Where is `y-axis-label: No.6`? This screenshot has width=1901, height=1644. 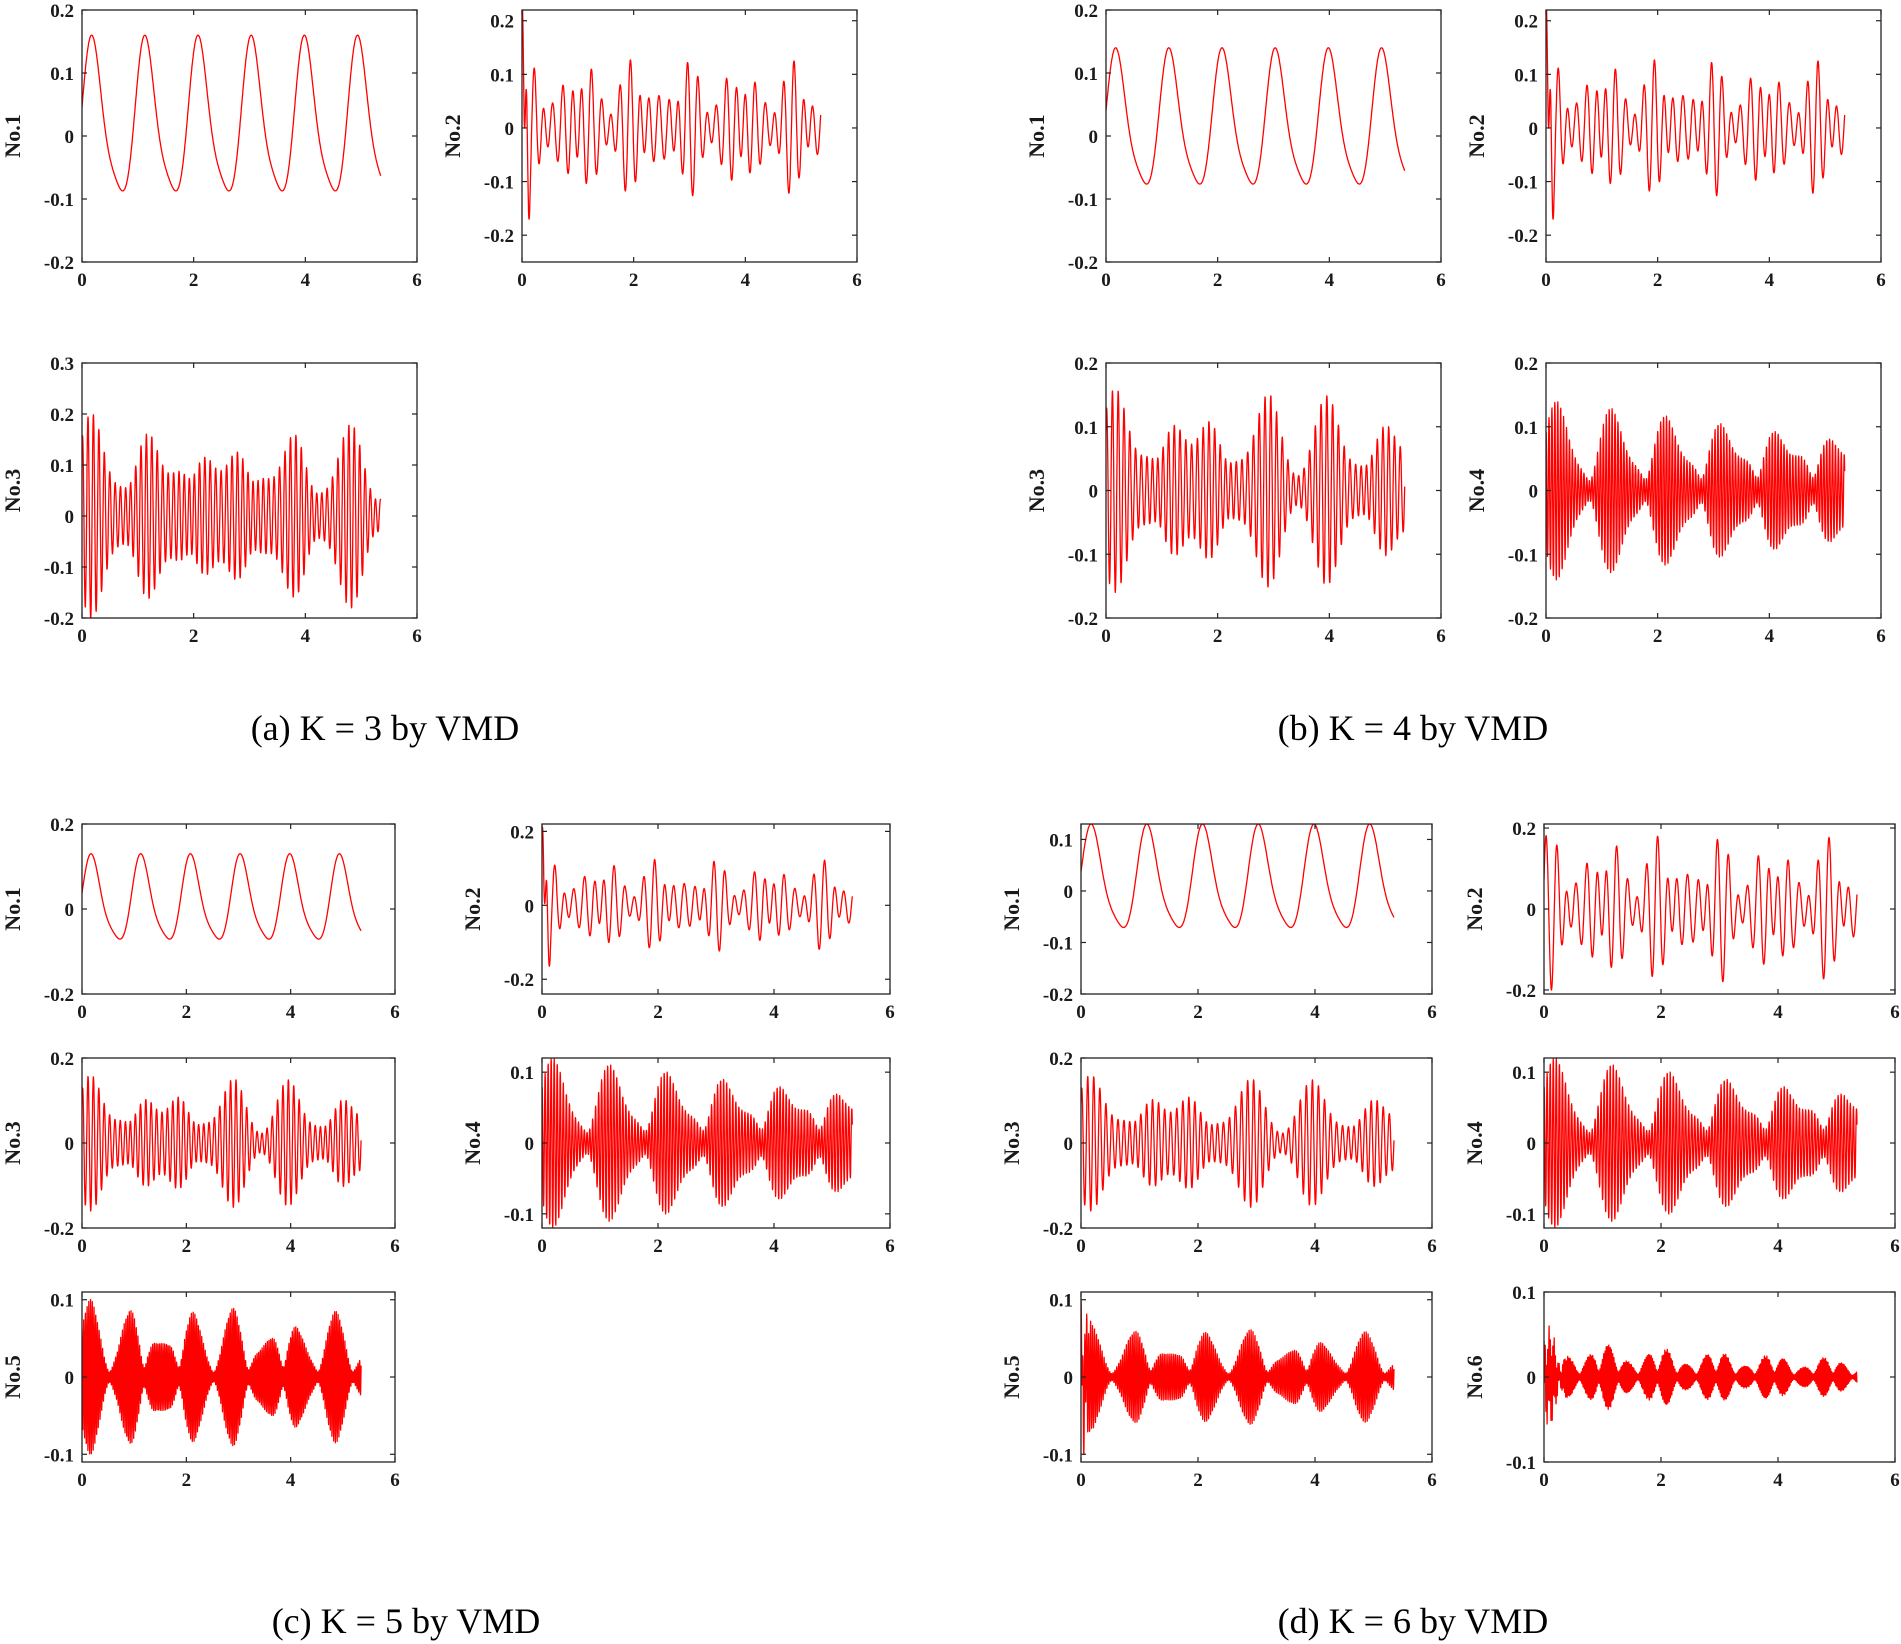 y-axis-label: No.6 is located at coordinates (1474, 1376).